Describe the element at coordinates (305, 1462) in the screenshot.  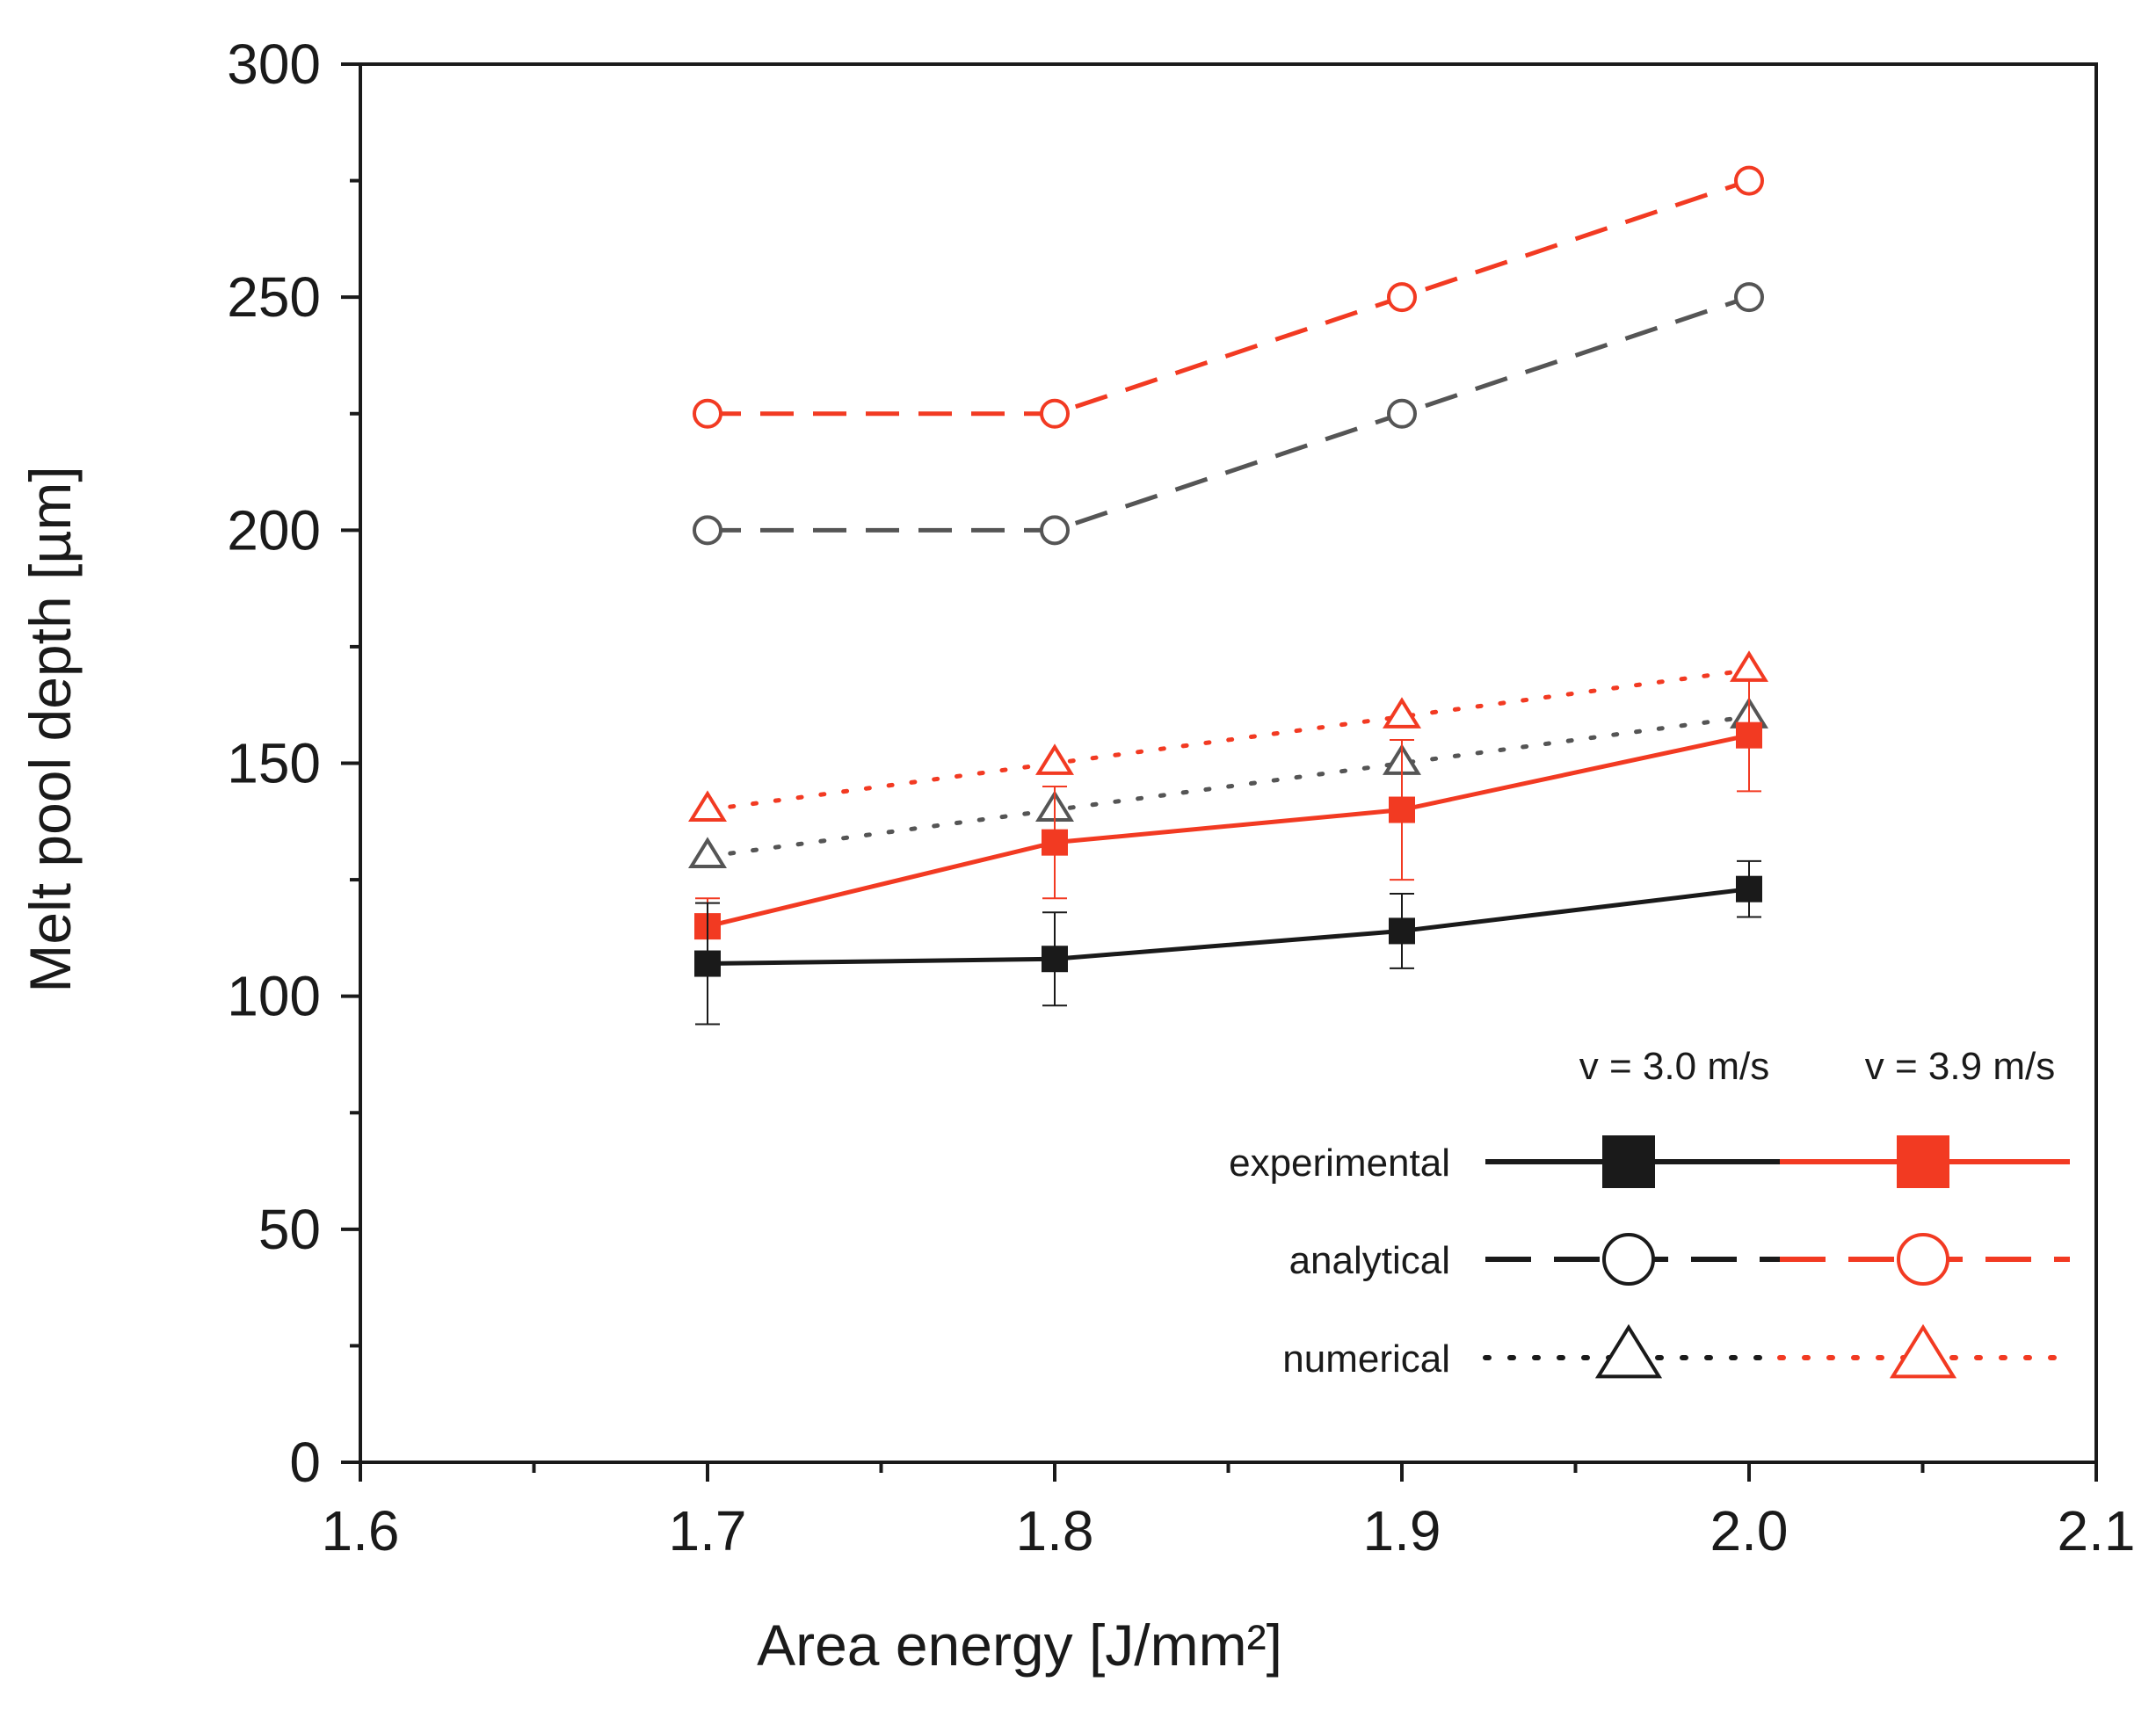
I see `y-tick-label: 0` at that location.